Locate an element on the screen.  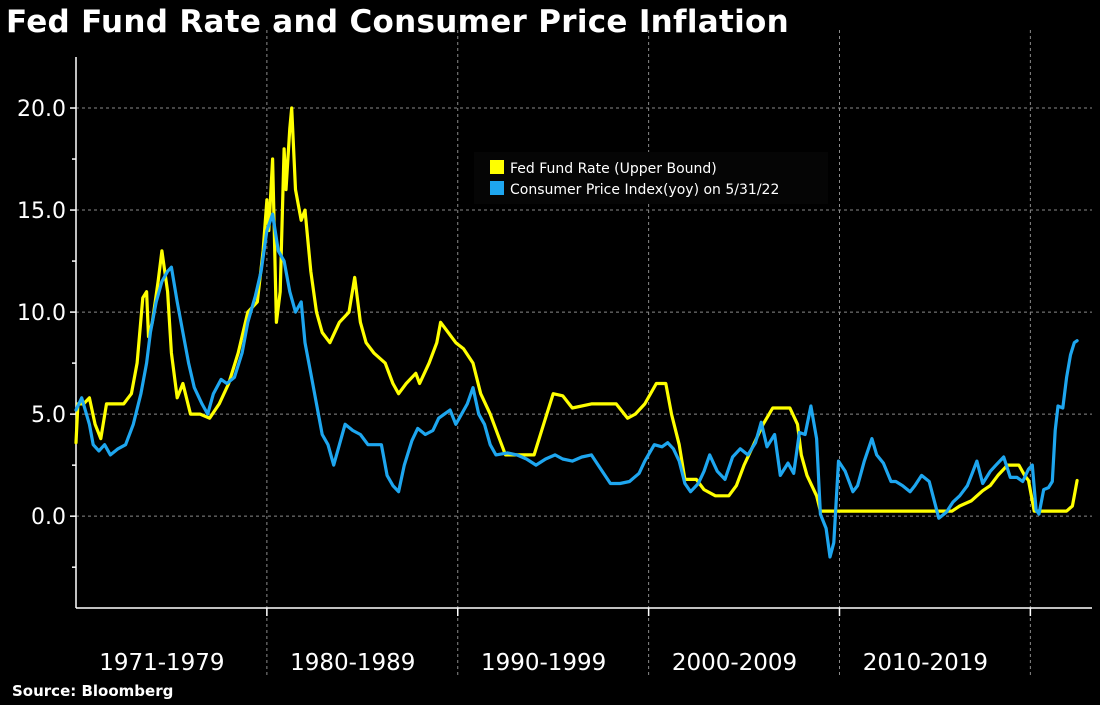
x-tick-label: 2010-2019 is located at coordinates (925, 663).